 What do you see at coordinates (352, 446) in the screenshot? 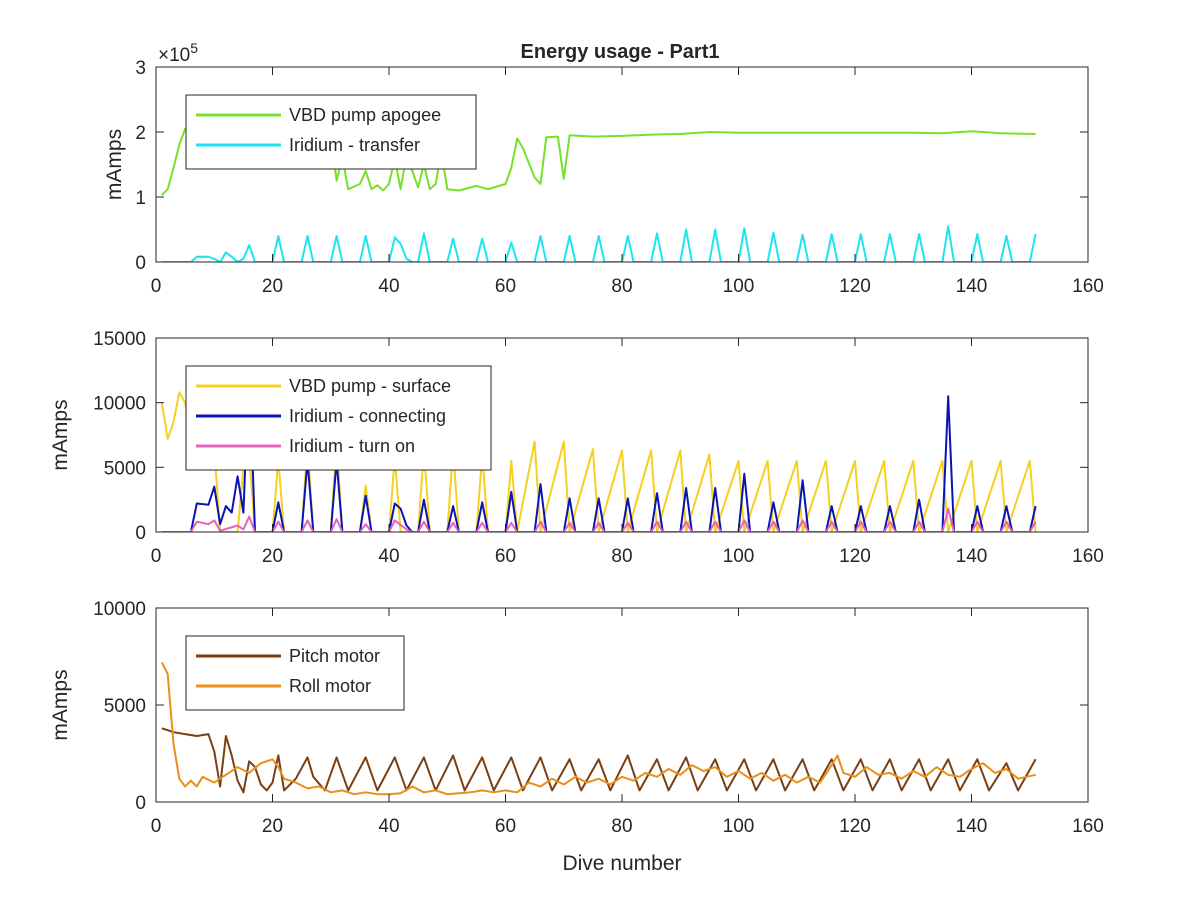
I see `legend-label: Iridium - turn on` at bounding box center [352, 446].